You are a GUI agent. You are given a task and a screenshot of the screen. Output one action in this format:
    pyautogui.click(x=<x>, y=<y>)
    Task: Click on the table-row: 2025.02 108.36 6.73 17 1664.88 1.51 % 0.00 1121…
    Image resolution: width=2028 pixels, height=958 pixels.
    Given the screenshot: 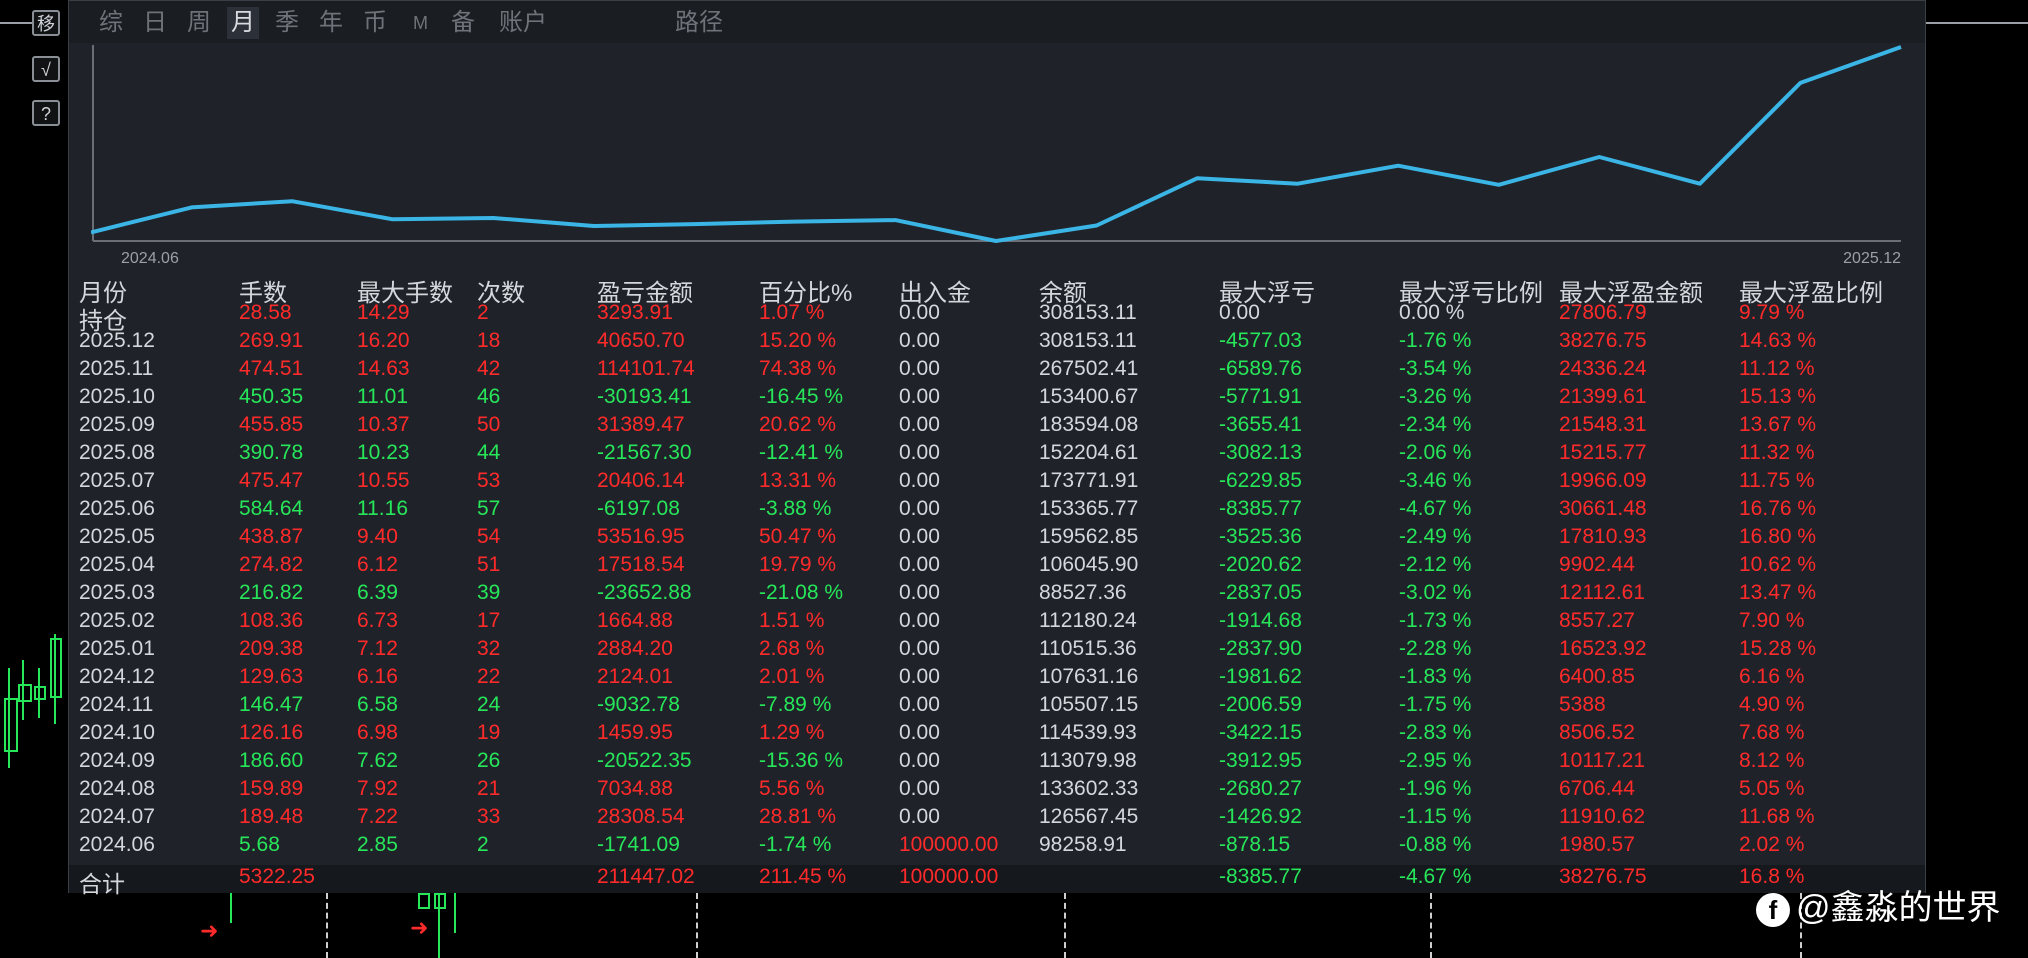 What is the action you would take?
    pyautogui.click(x=997, y=623)
    